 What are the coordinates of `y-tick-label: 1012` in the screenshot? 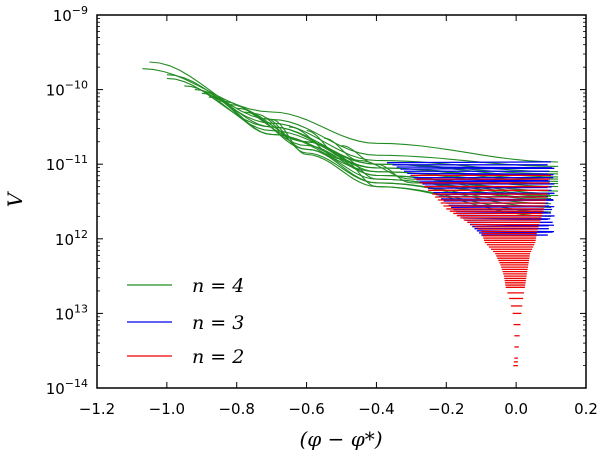 It's located at (71, 238).